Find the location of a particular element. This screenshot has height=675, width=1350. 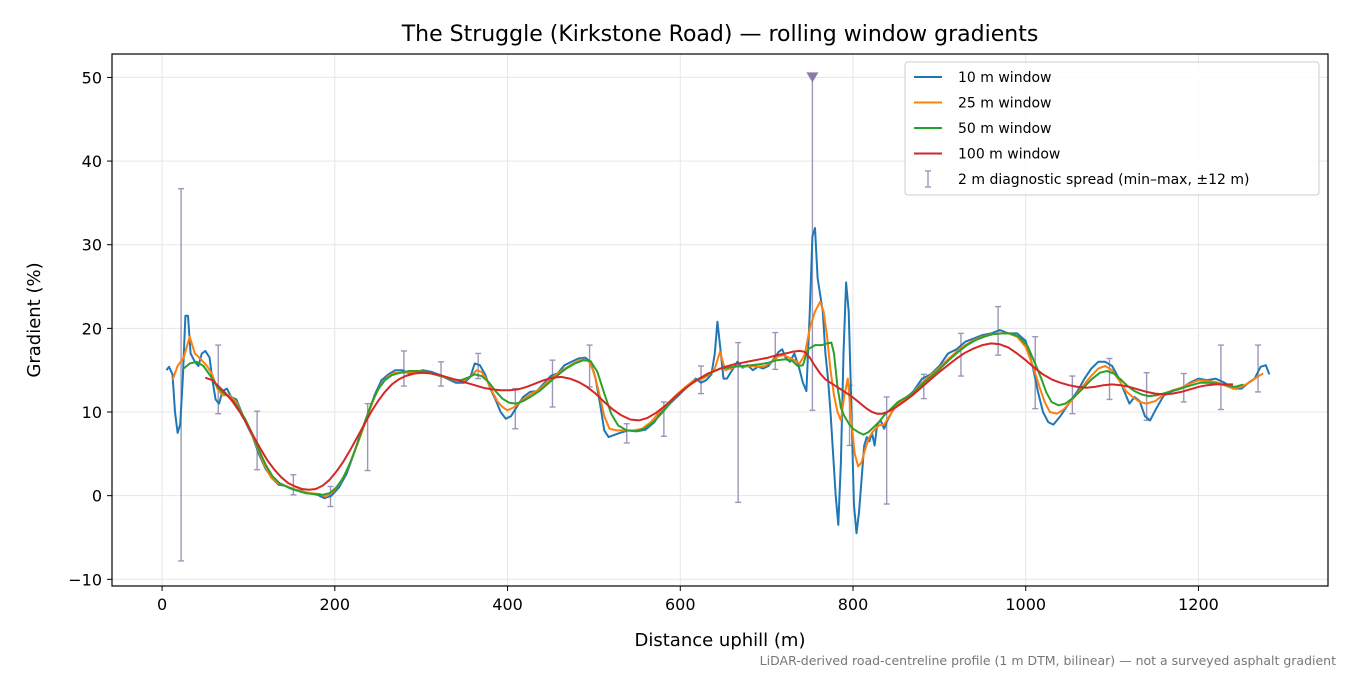

x-tick-label: 800 is located at coordinates (853, 604).